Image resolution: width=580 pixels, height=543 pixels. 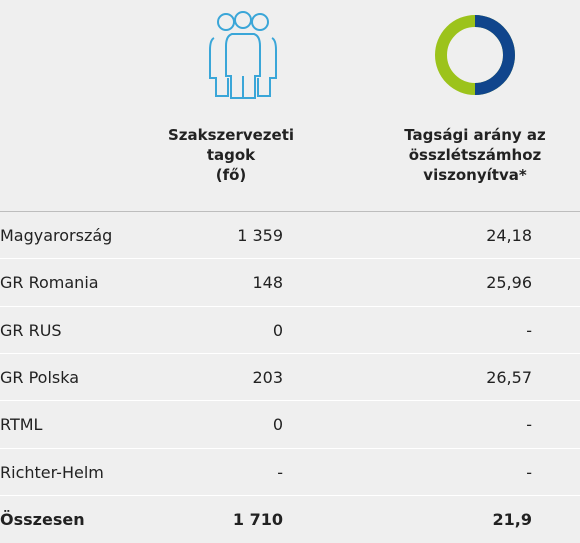 What do you see at coordinates (267, 283) in the screenshot?
I see `table-cell: 148` at bounding box center [267, 283].